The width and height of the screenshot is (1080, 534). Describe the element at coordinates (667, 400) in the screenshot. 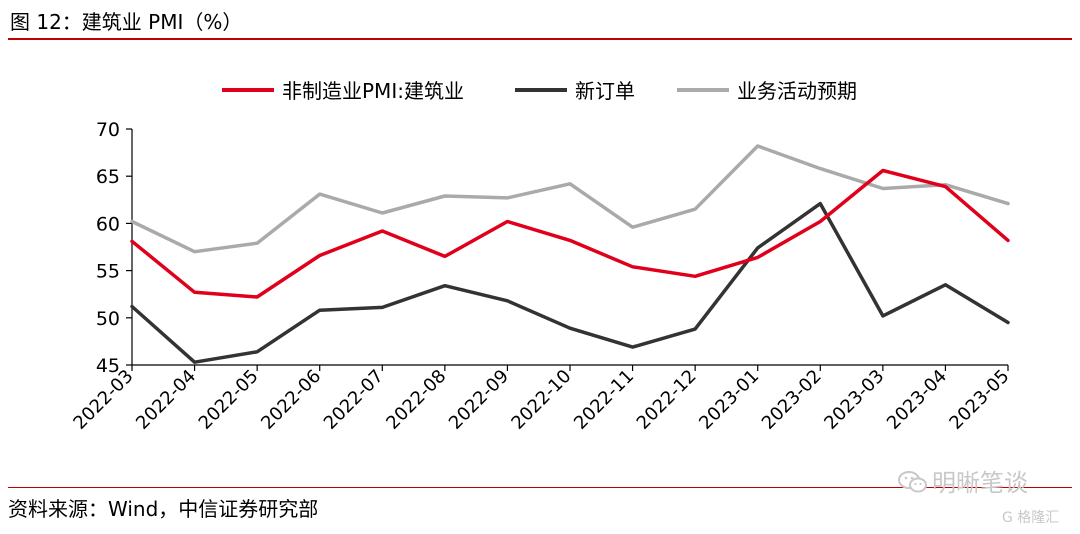

I see `x-tick-label: 2022-12` at that location.